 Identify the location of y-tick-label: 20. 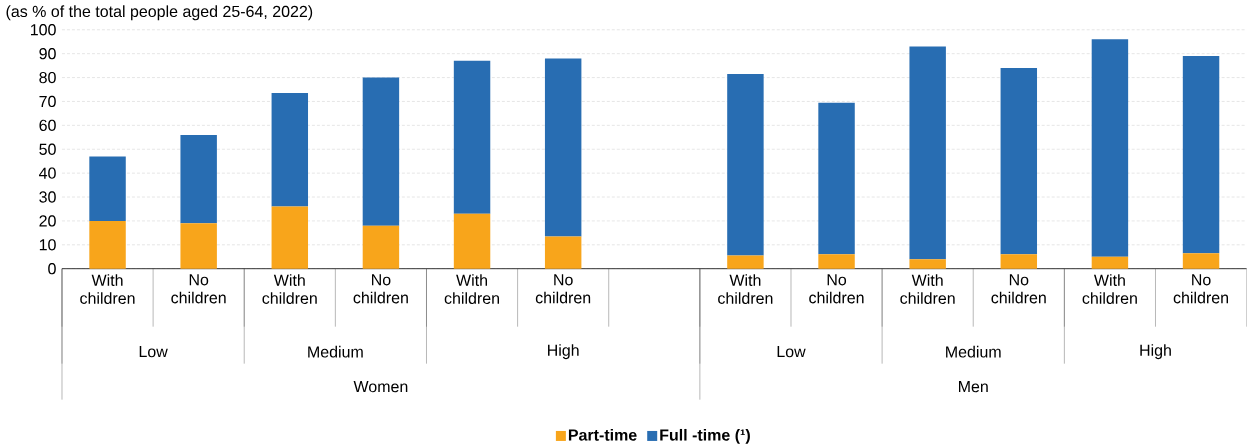
(47, 221).